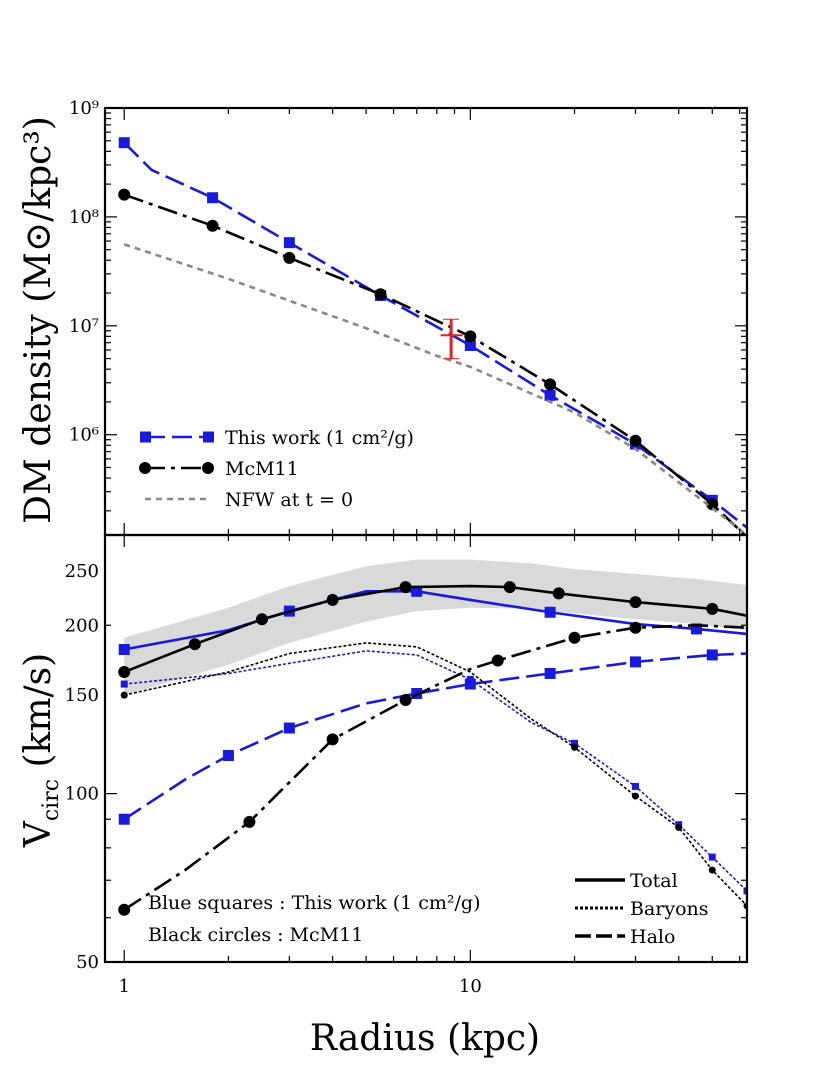 The width and height of the screenshot is (830, 1080). I want to click on y-tick-label: 10⁶, so click(84, 435).